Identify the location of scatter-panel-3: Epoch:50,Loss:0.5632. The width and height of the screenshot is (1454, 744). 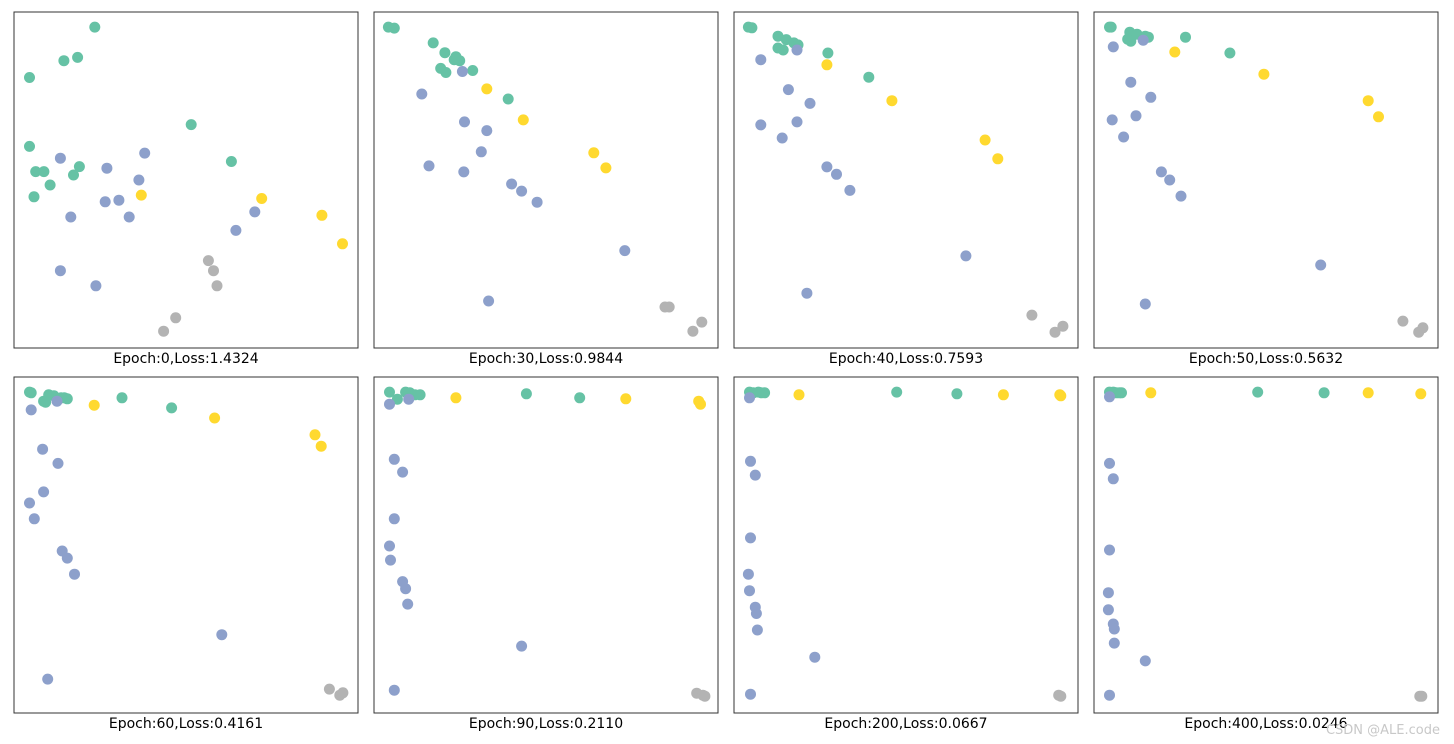
(1266, 189).